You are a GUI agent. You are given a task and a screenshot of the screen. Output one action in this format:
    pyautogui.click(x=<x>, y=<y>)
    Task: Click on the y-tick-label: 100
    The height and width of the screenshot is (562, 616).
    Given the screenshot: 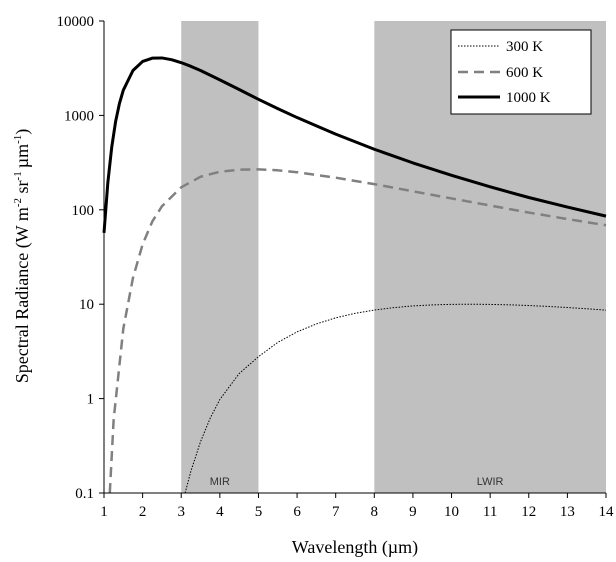 What is the action you would take?
    pyautogui.click(x=83, y=211)
    